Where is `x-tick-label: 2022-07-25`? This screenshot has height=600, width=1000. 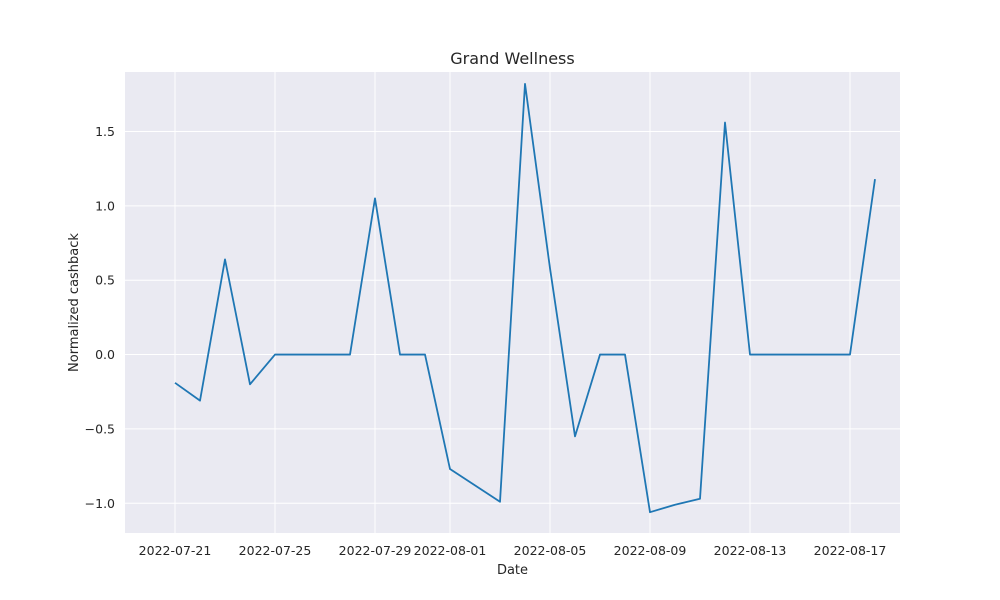
x-tick-label: 2022-07-25 is located at coordinates (275, 550).